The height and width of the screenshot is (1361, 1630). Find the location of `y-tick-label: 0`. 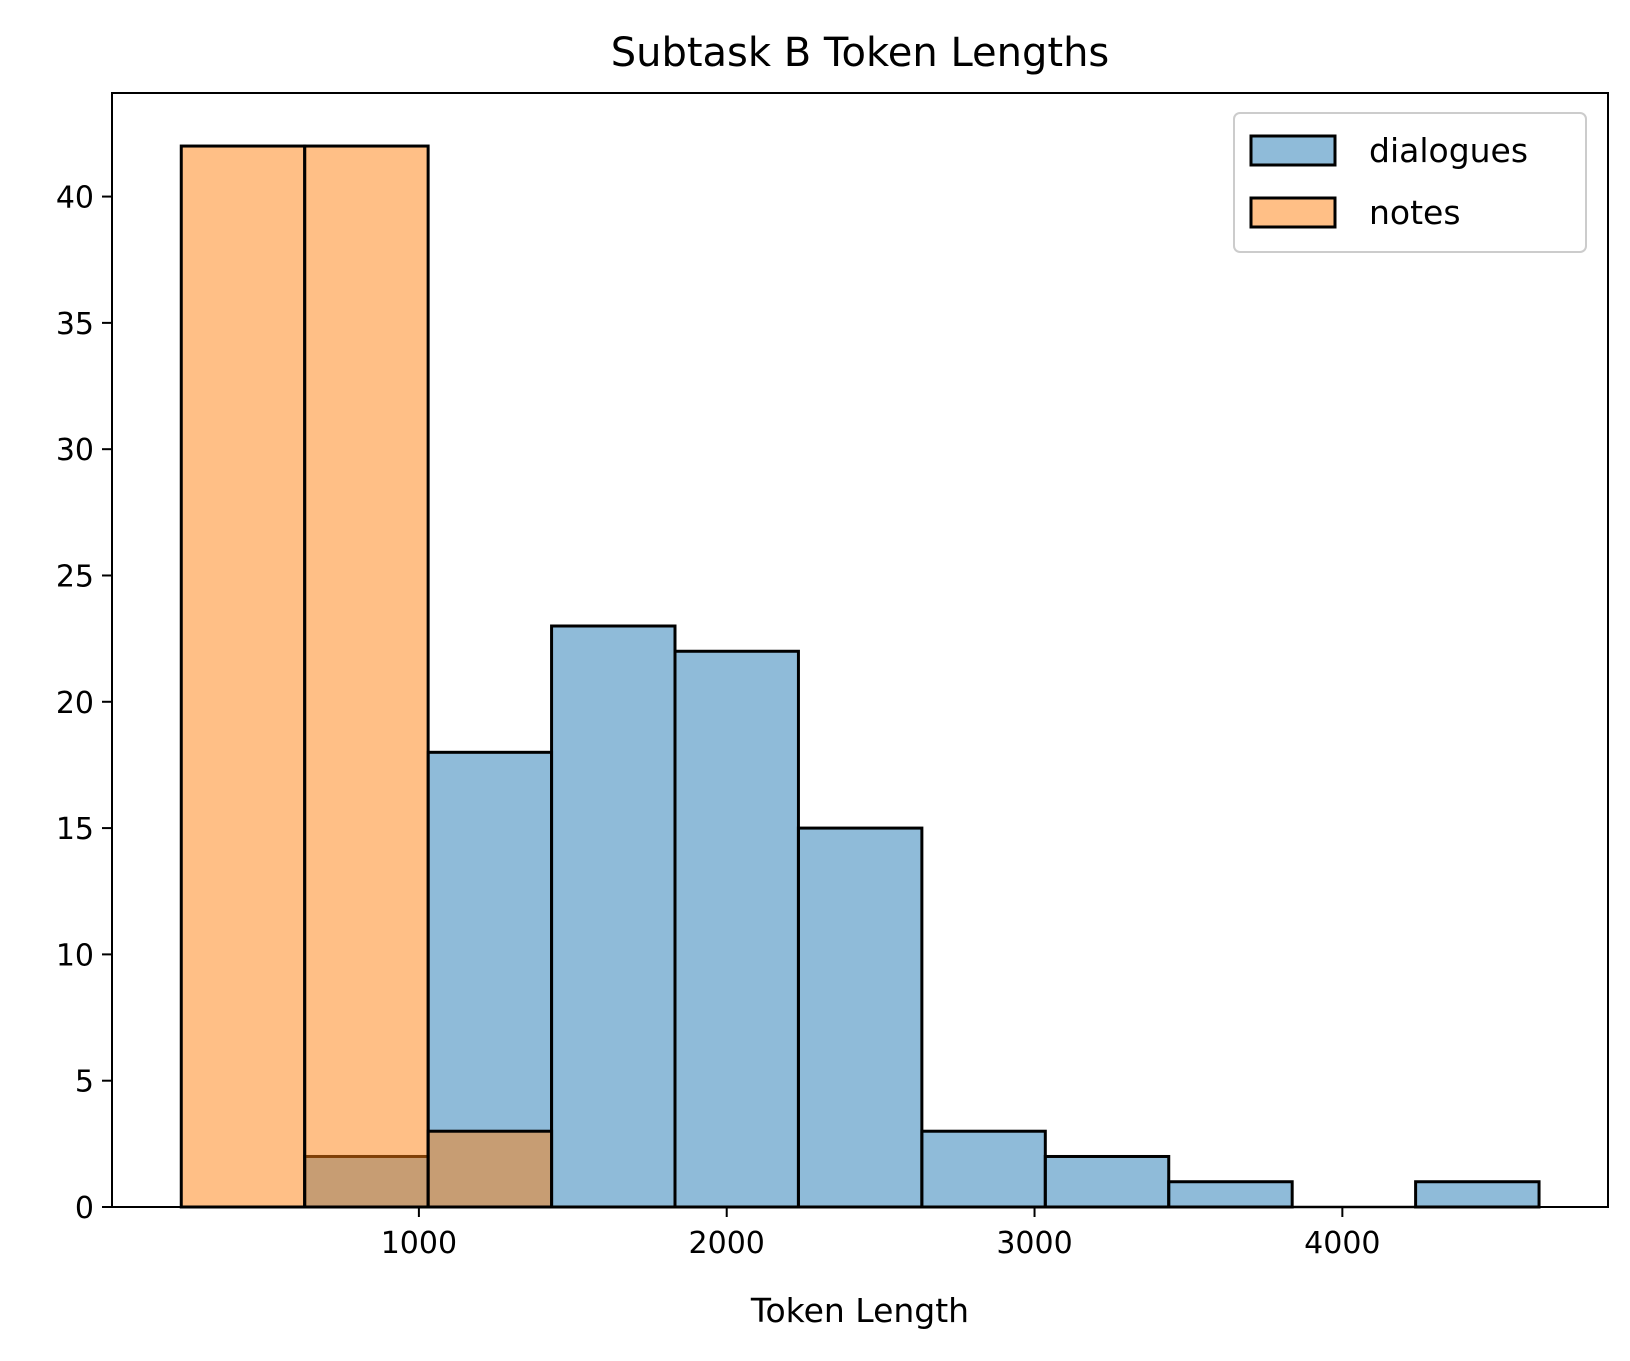

y-tick-label: 0 is located at coordinates (84, 1208).